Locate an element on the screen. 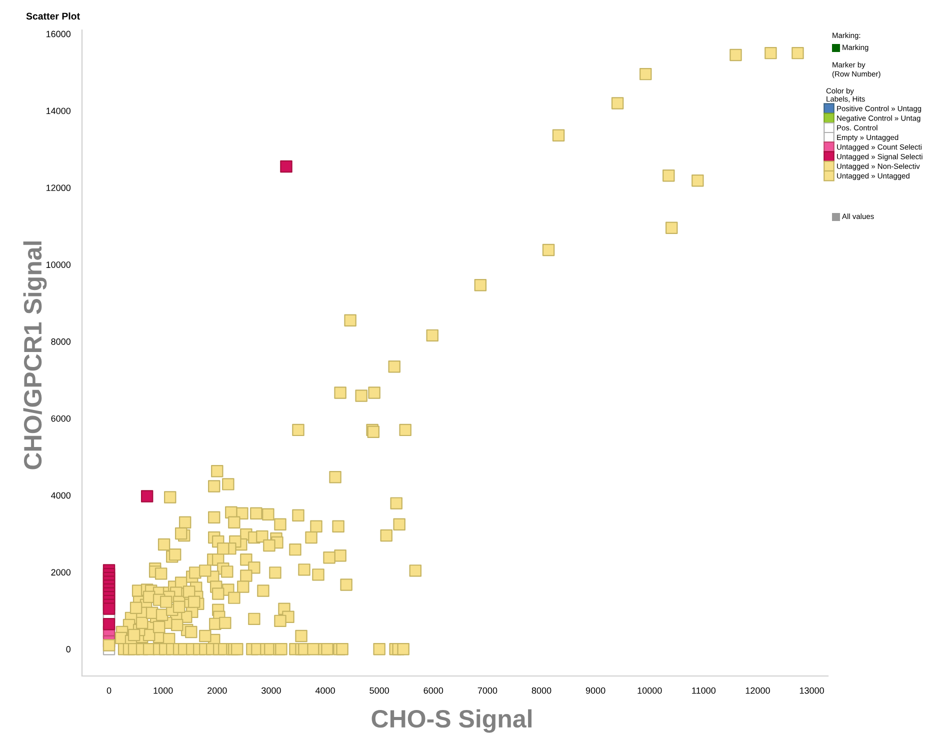  y-tick-label: 6000 is located at coordinates (61, 418).